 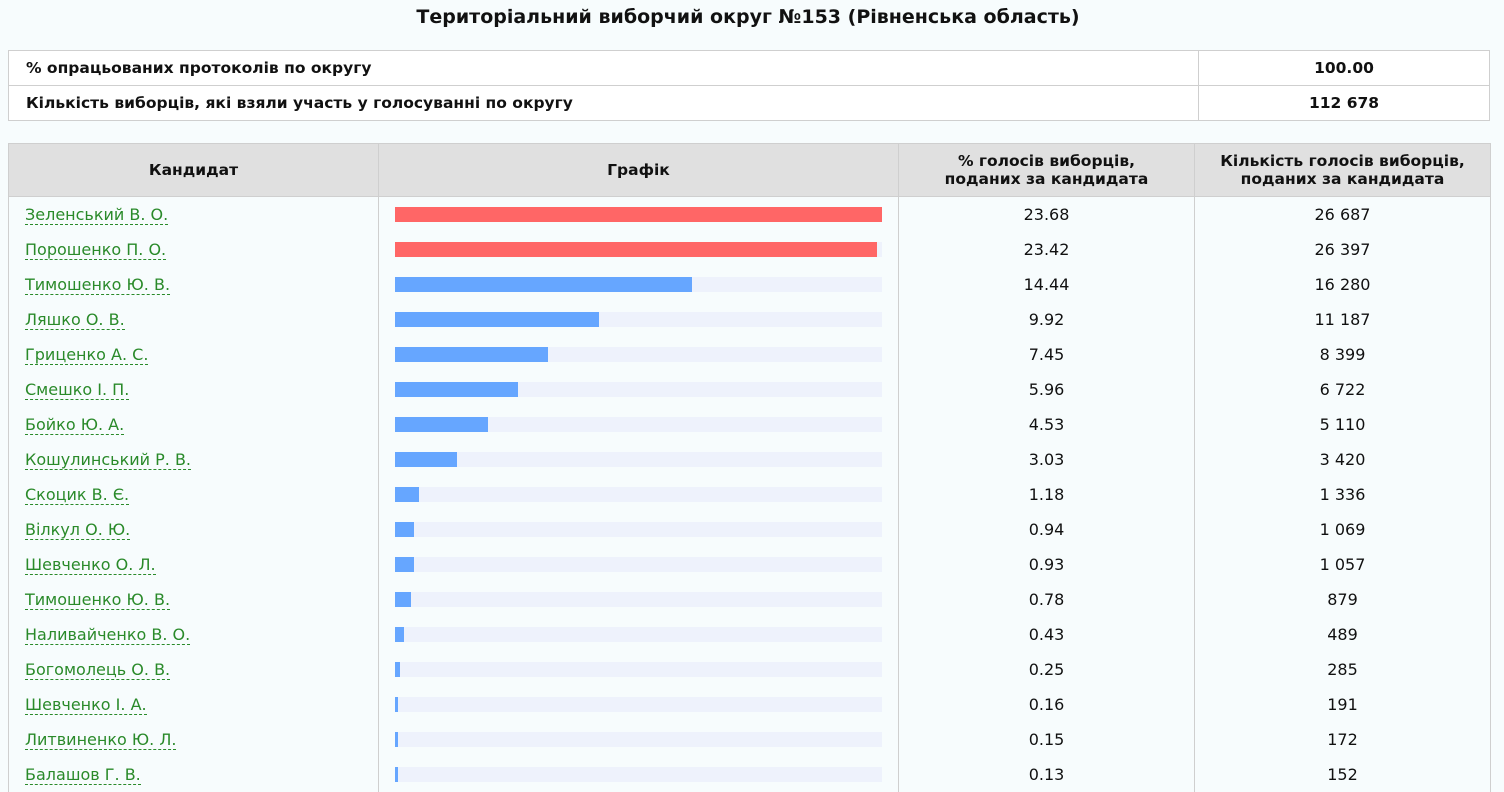 What do you see at coordinates (193, 669) in the screenshot?
I see `candidate-cell: Богомолець О. В.` at bounding box center [193, 669].